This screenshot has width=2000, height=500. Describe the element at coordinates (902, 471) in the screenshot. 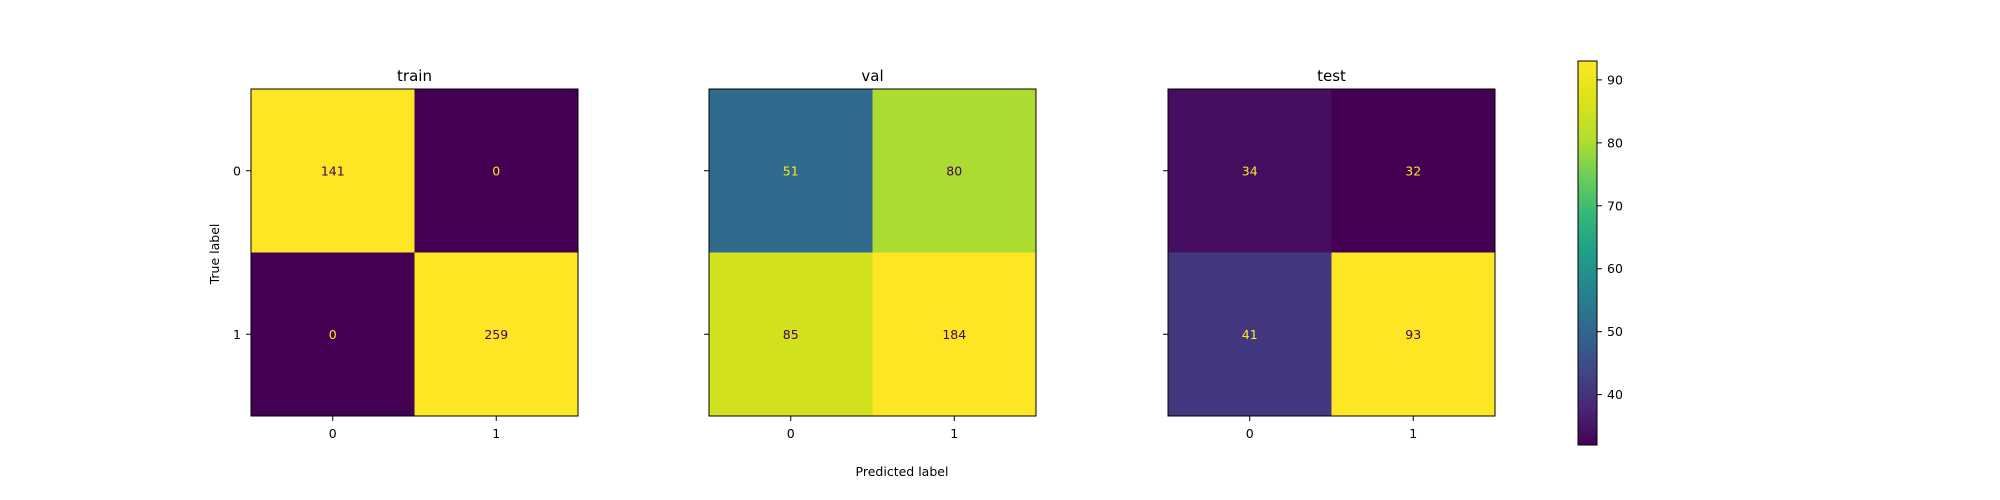

I see `x-axis-label: Predicted label` at that location.